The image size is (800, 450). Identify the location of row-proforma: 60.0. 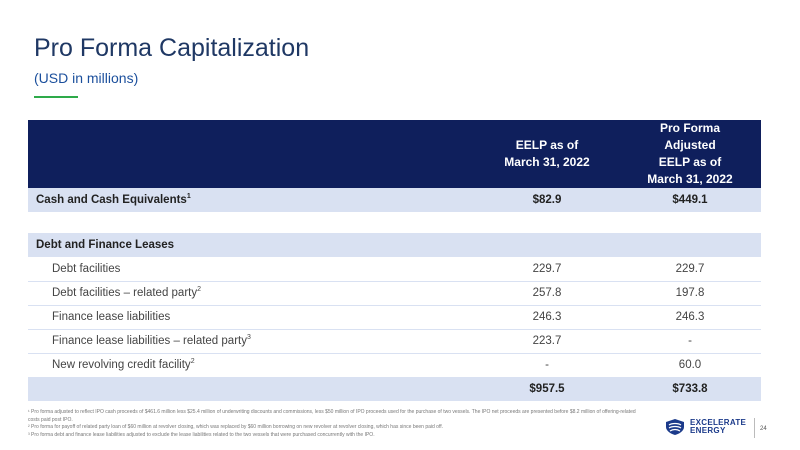
(690, 365).